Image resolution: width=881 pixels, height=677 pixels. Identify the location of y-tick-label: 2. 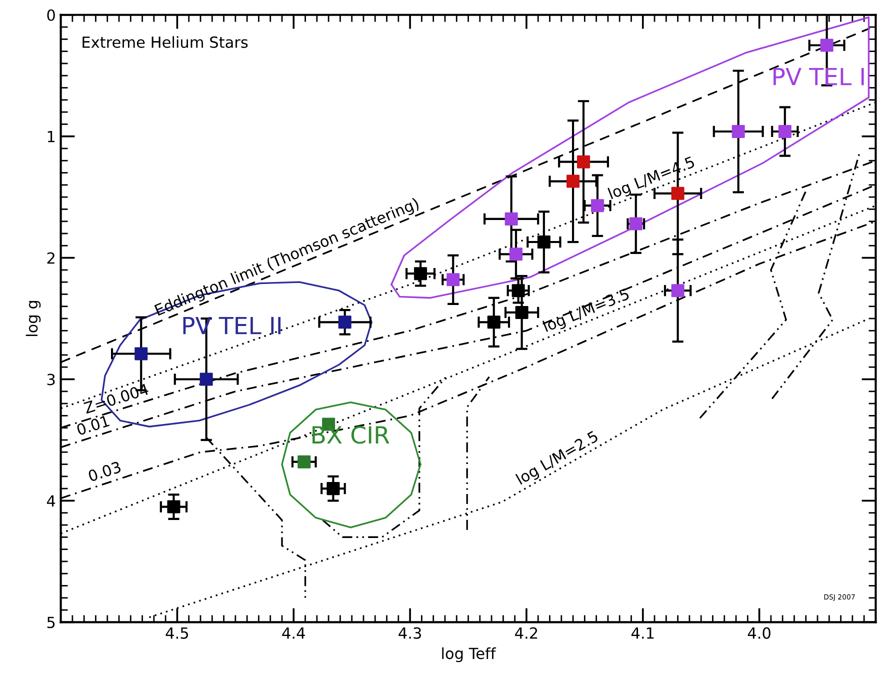
(50, 258).